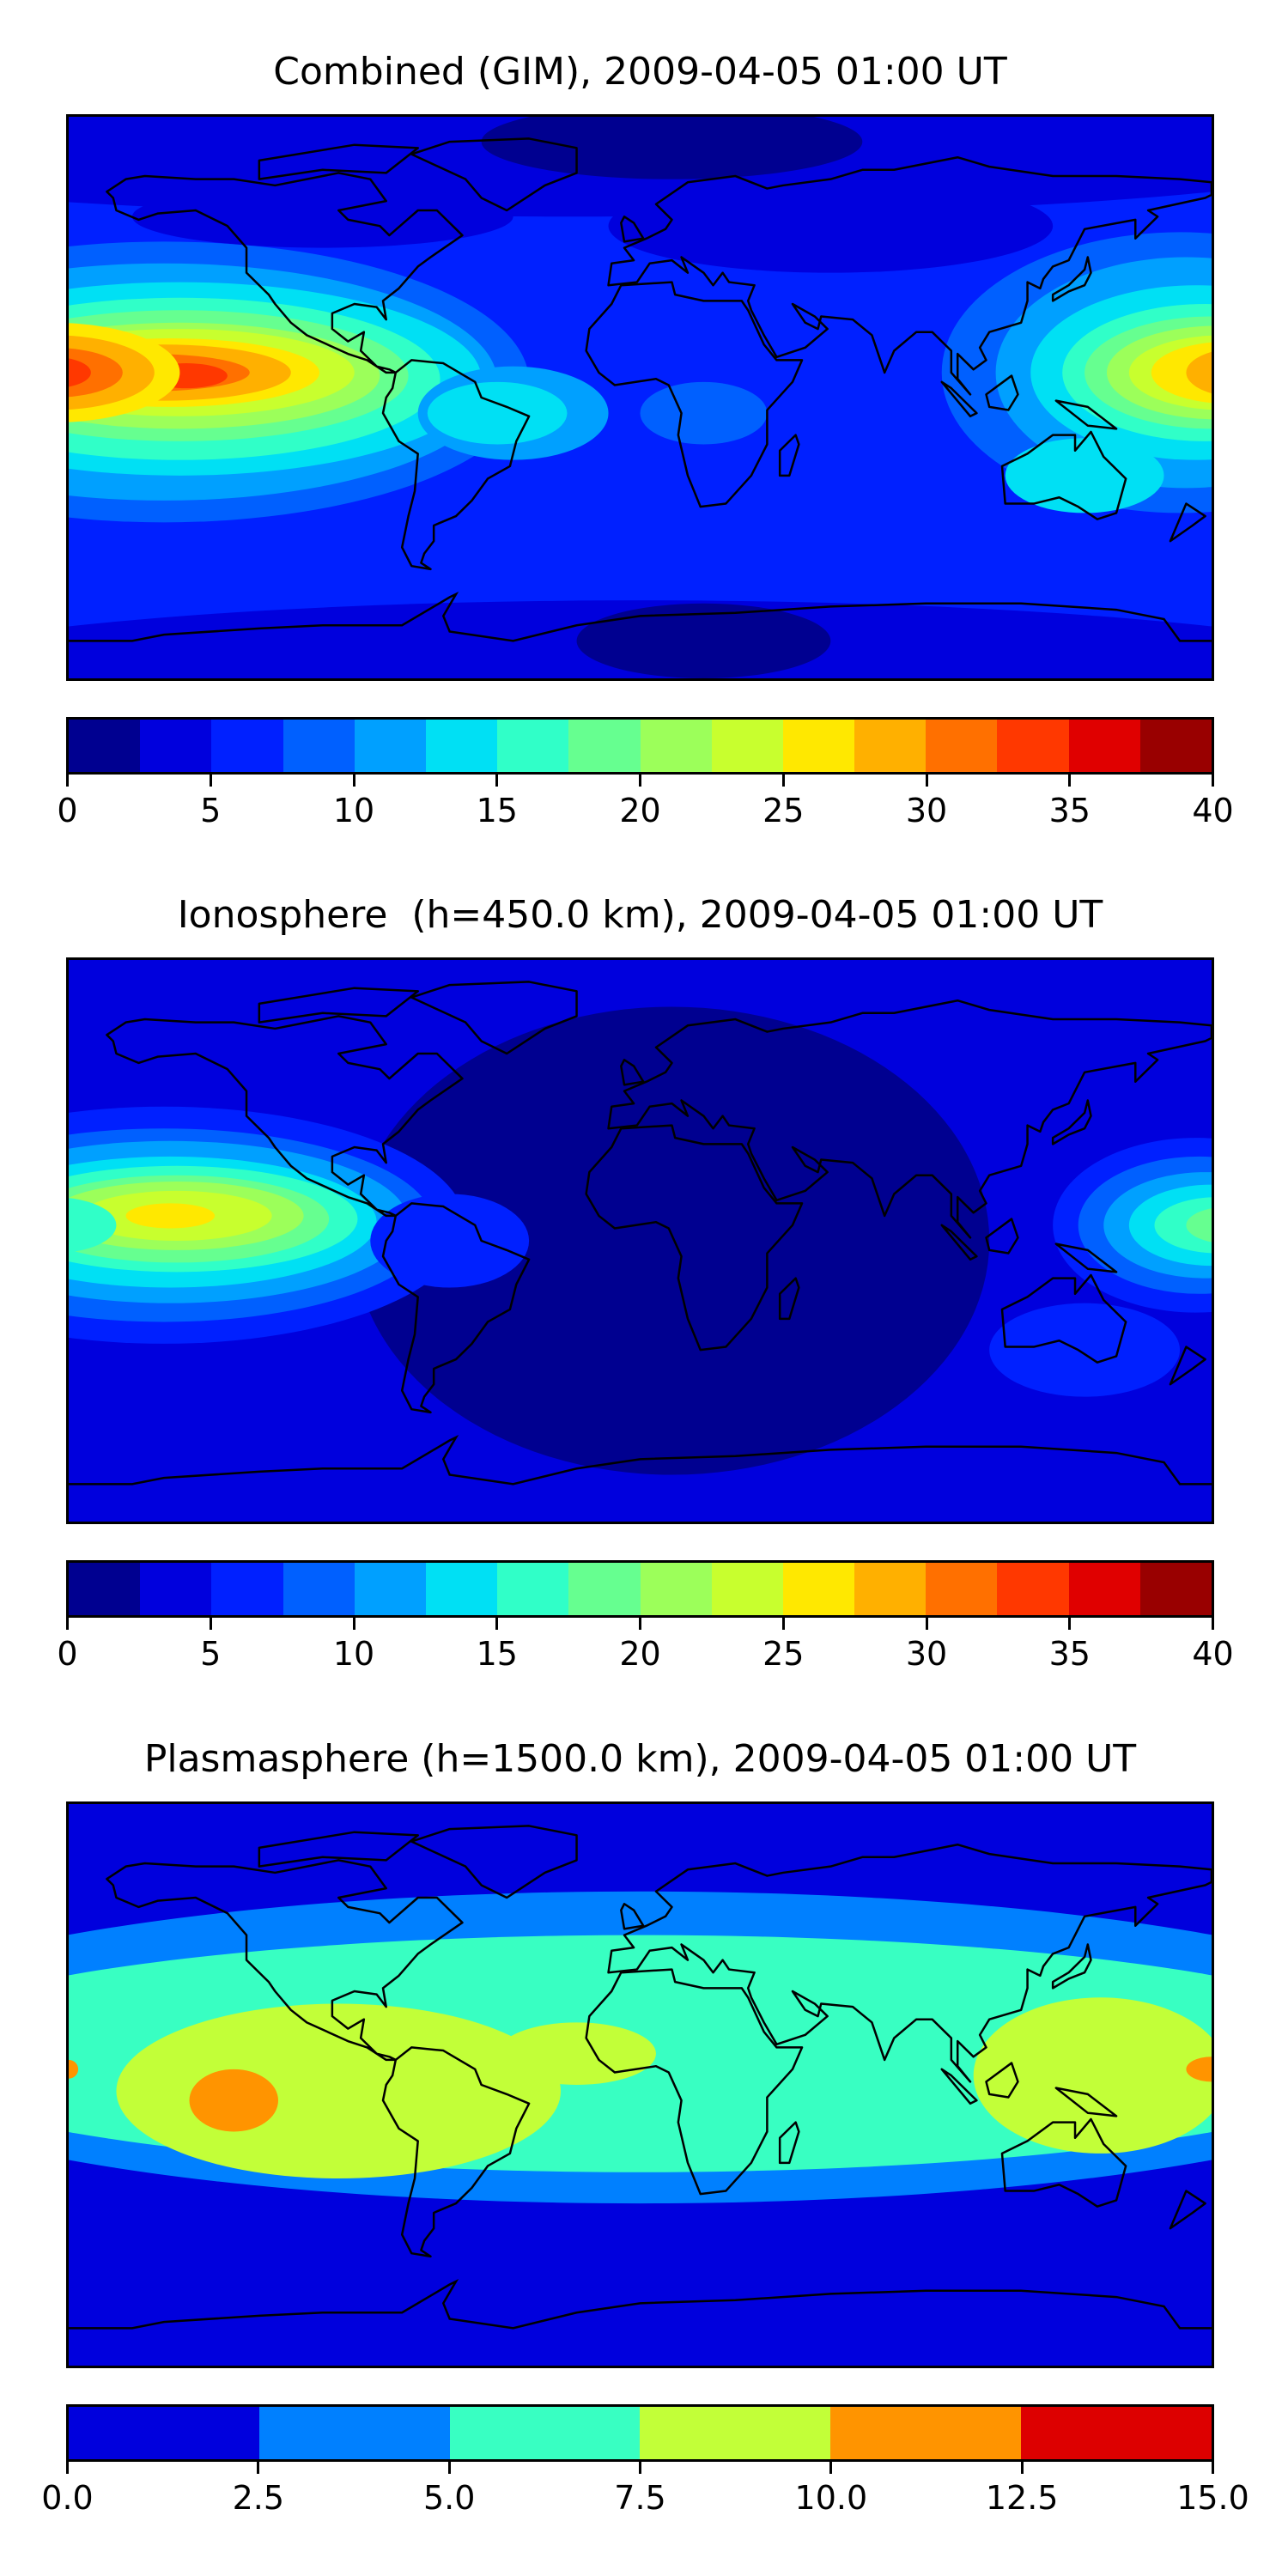 The width and height of the screenshot is (1288, 2576). I want to click on colorbar-tick-label: 0.0, so click(67, 2498).